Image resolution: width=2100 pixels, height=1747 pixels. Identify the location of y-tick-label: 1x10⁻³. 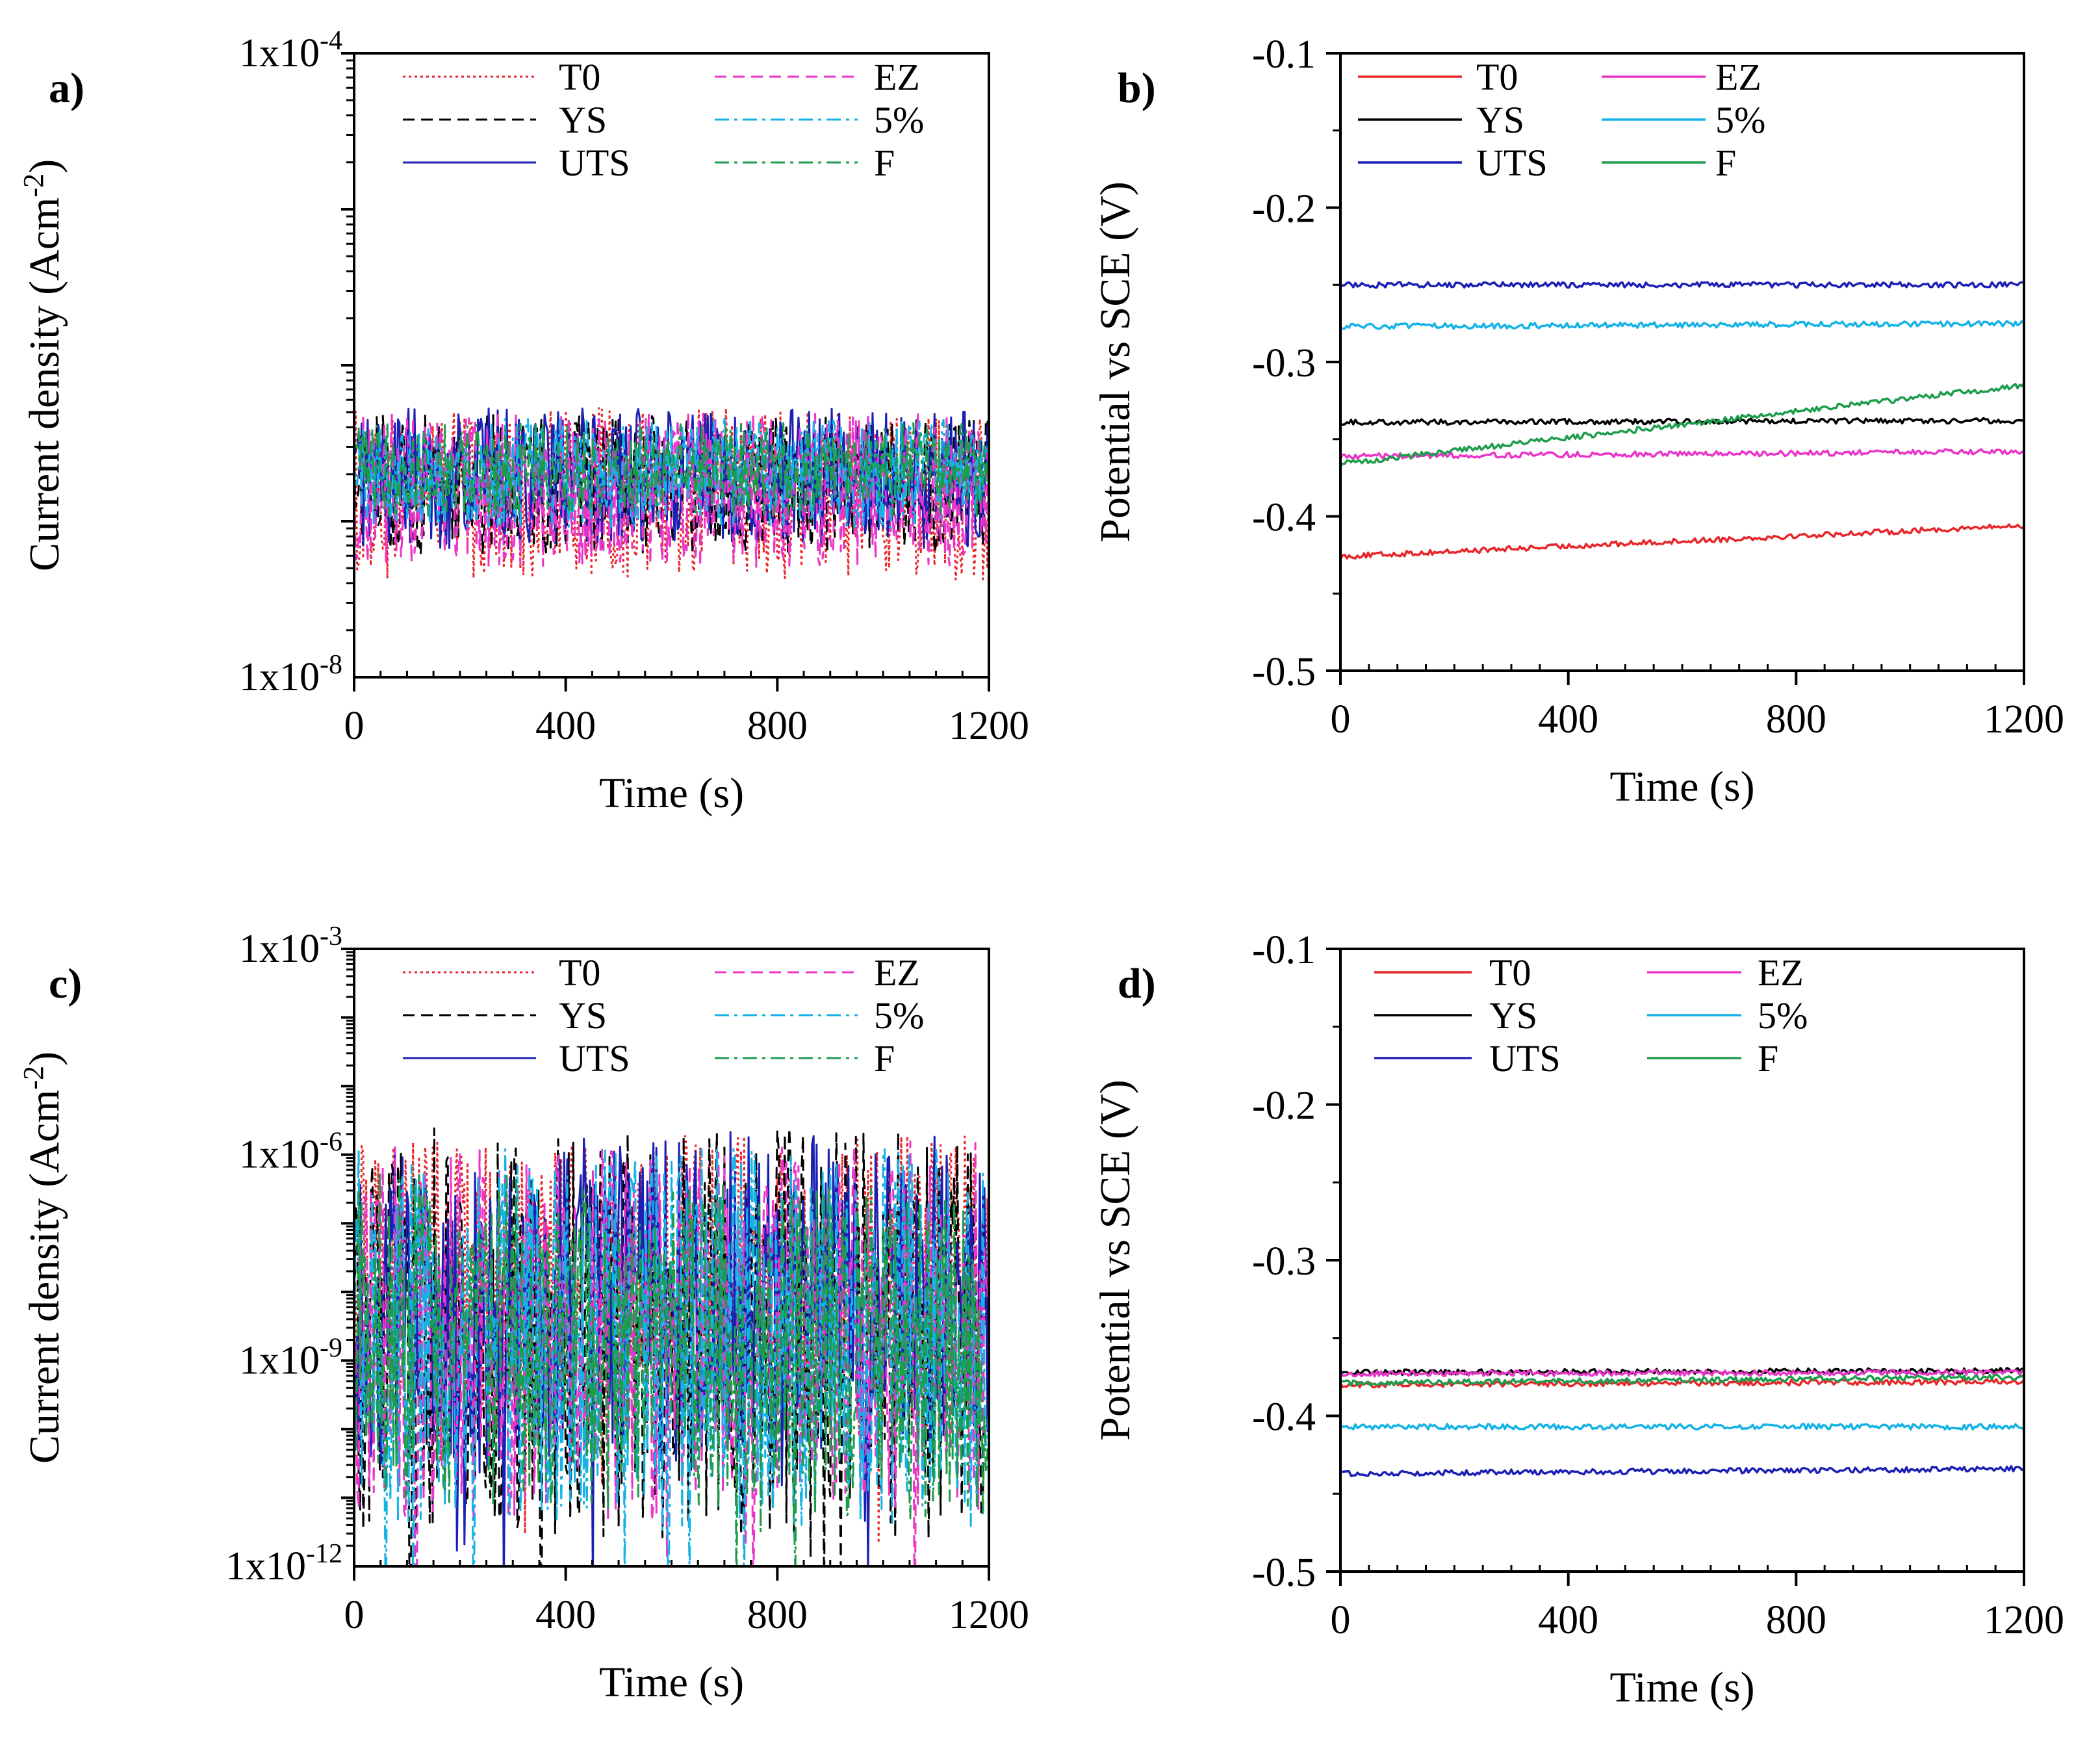
(290, 946).